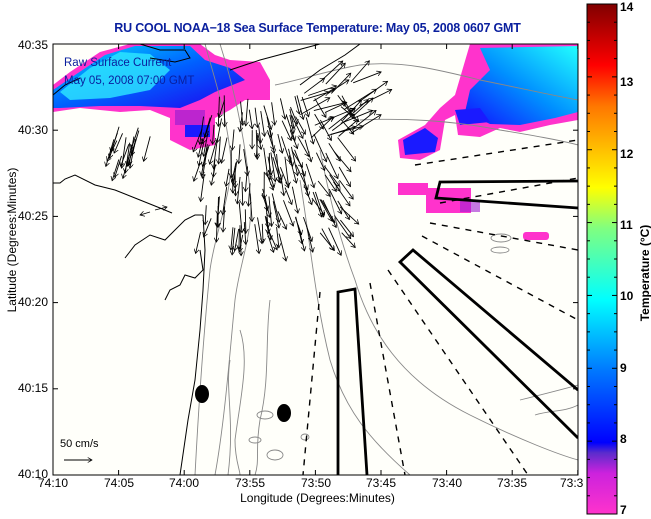  I want to click on colorbar-ticks, so click(602, 259).